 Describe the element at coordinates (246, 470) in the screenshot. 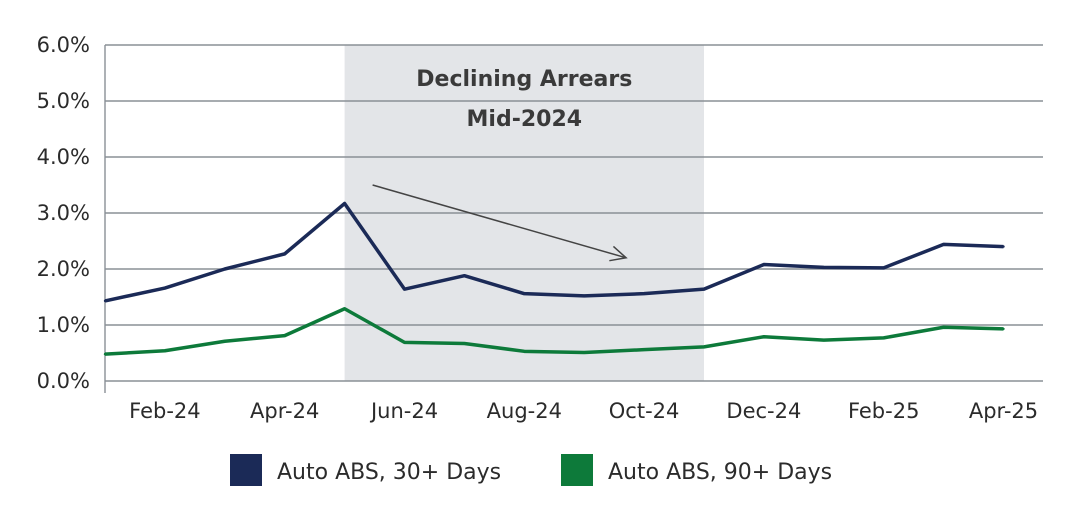

I see `legend-swatch-30-days` at that location.